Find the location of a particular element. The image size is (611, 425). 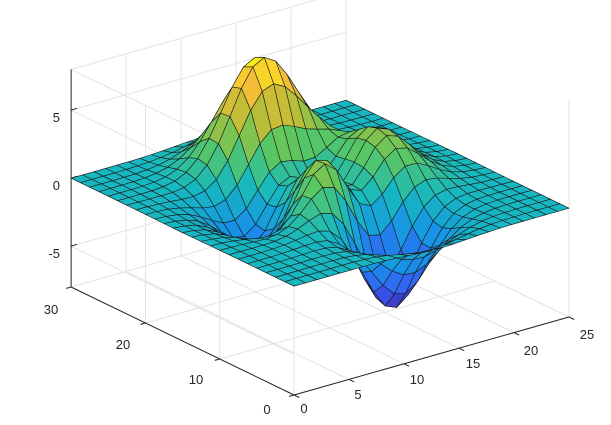

x-tick-label: 15 is located at coordinates (473, 363).